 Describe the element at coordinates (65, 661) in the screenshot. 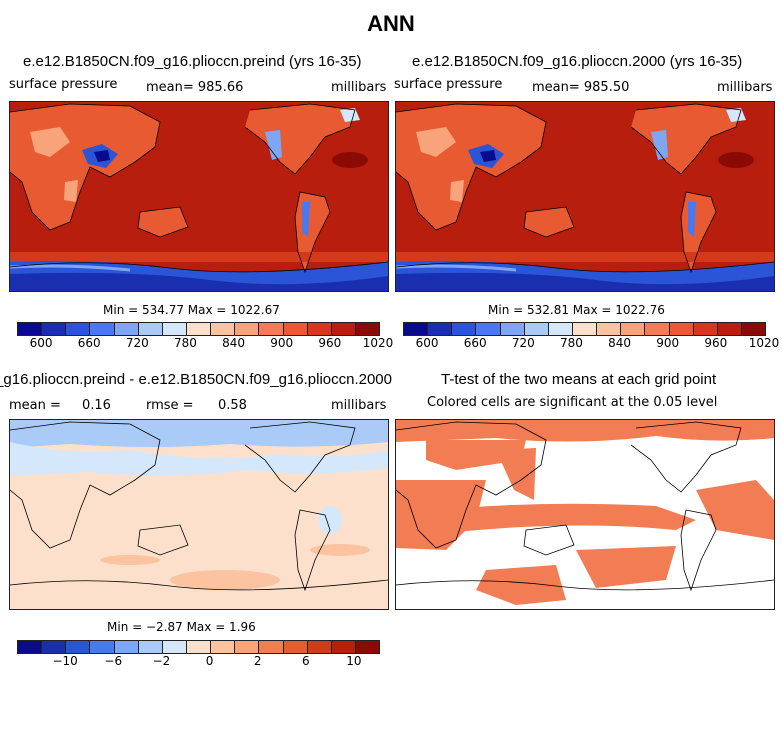

I see `colorbar-tick-label: −10` at that location.